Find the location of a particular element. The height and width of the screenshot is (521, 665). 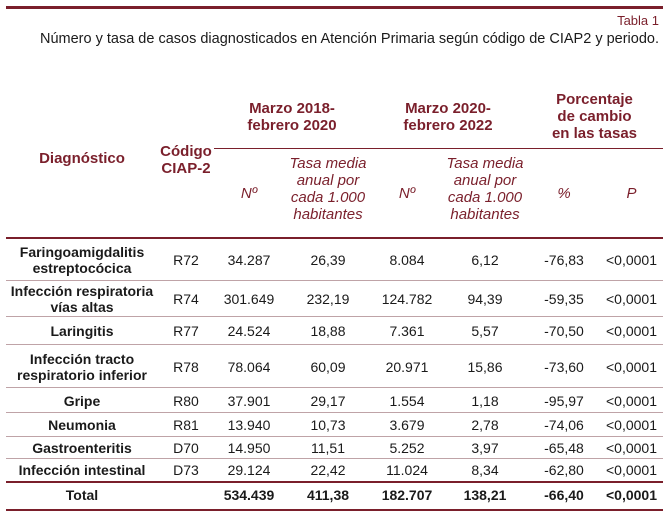

total-pct: -66,40 is located at coordinates (564, 495).